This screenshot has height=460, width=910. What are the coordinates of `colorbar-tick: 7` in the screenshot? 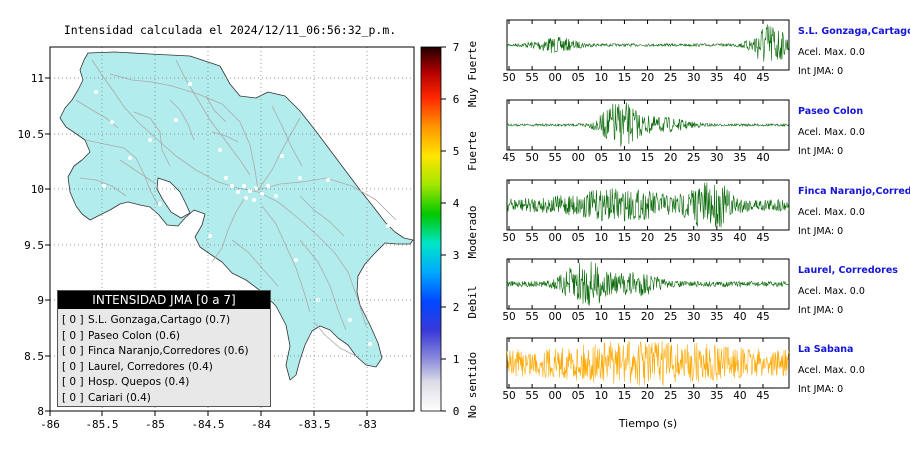 It's located at (456, 47).